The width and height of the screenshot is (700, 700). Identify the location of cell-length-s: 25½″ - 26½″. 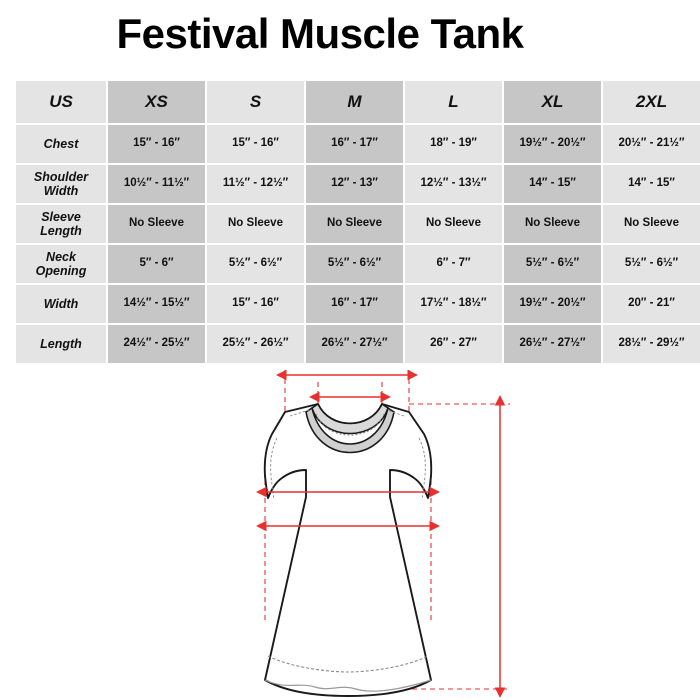
(255, 344).